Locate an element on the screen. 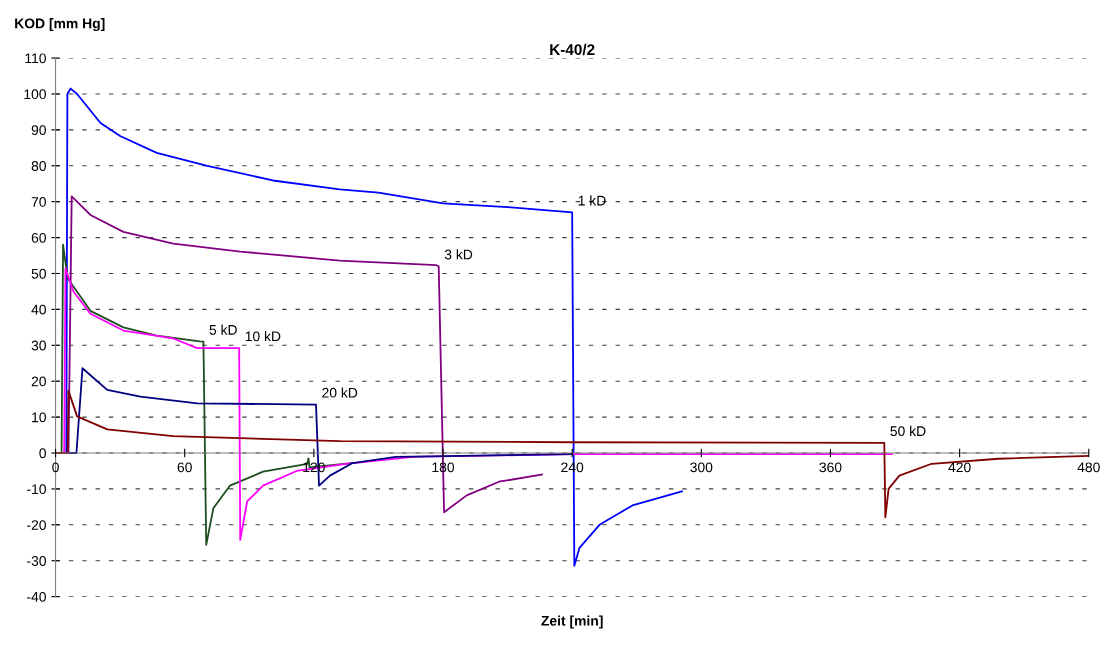 This screenshot has width=1111, height=645. x-tick-label: 300 is located at coordinates (701, 467).